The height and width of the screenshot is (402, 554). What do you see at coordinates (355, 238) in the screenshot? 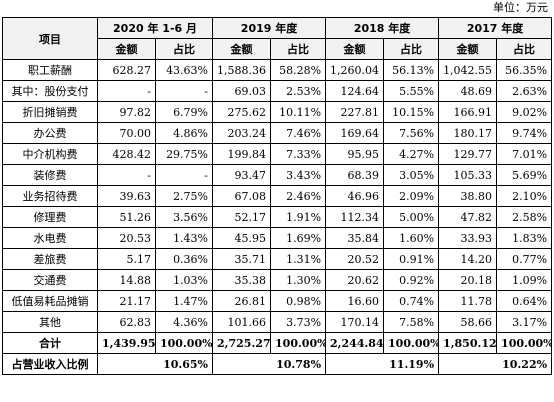
I see `amount-cell: 35.84` at bounding box center [355, 238].